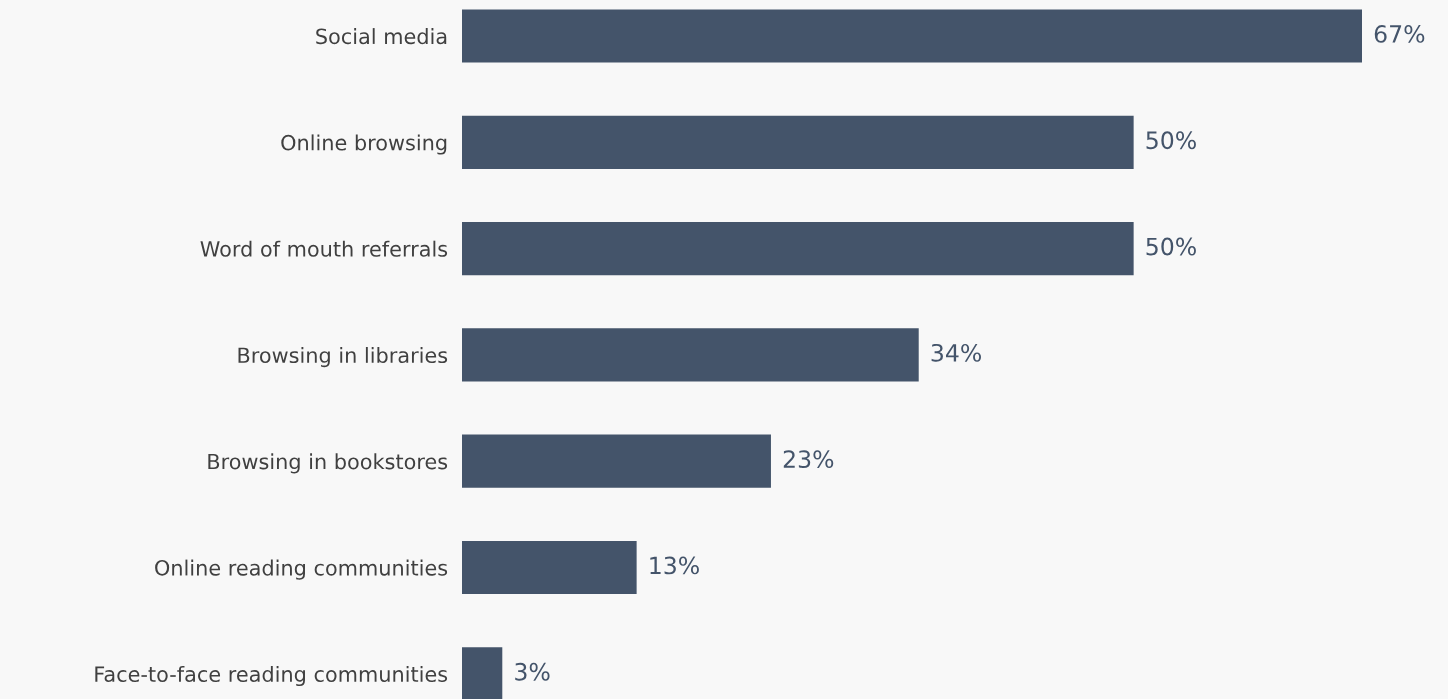 This screenshot has width=1448, height=699. What do you see at coordinates (674, 565) in the screenshot?
I see `data-label: 13%` at bounding box center [674, 565].